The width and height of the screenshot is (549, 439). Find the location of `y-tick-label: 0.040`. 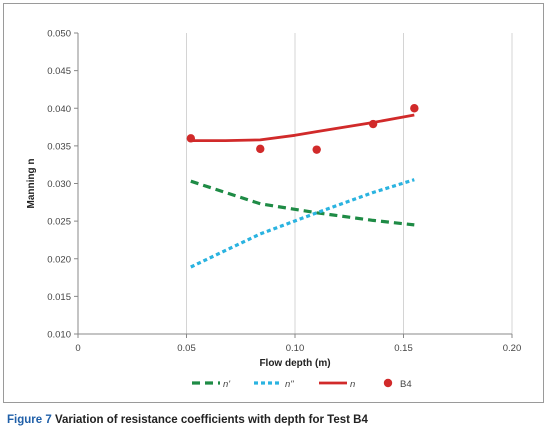

y-tick-label: 0.040 is located at coordinates (59, 109).